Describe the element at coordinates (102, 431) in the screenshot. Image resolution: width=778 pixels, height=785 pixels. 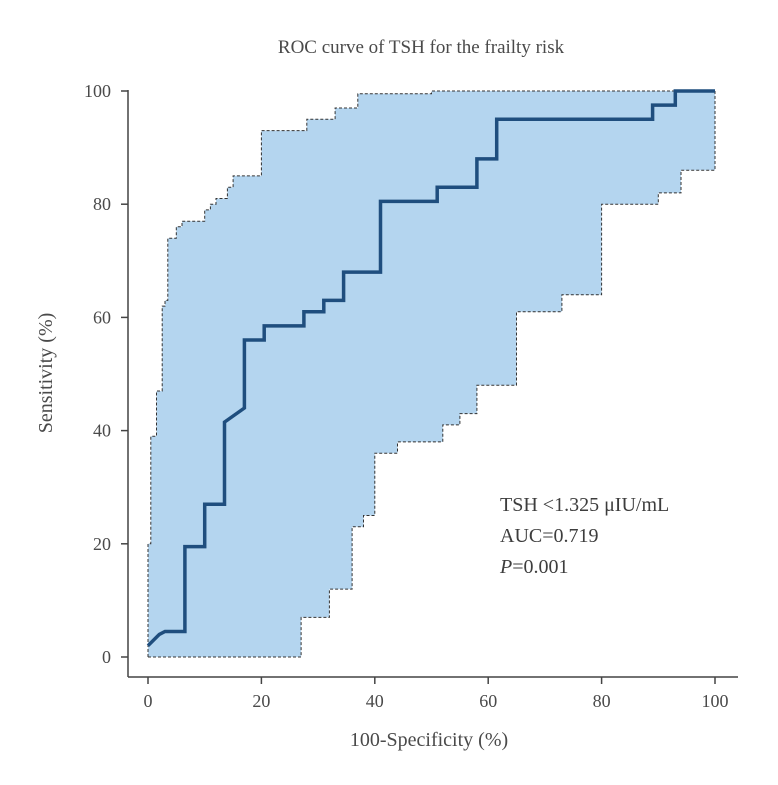
I see `y-tick-label: 40` at that location.